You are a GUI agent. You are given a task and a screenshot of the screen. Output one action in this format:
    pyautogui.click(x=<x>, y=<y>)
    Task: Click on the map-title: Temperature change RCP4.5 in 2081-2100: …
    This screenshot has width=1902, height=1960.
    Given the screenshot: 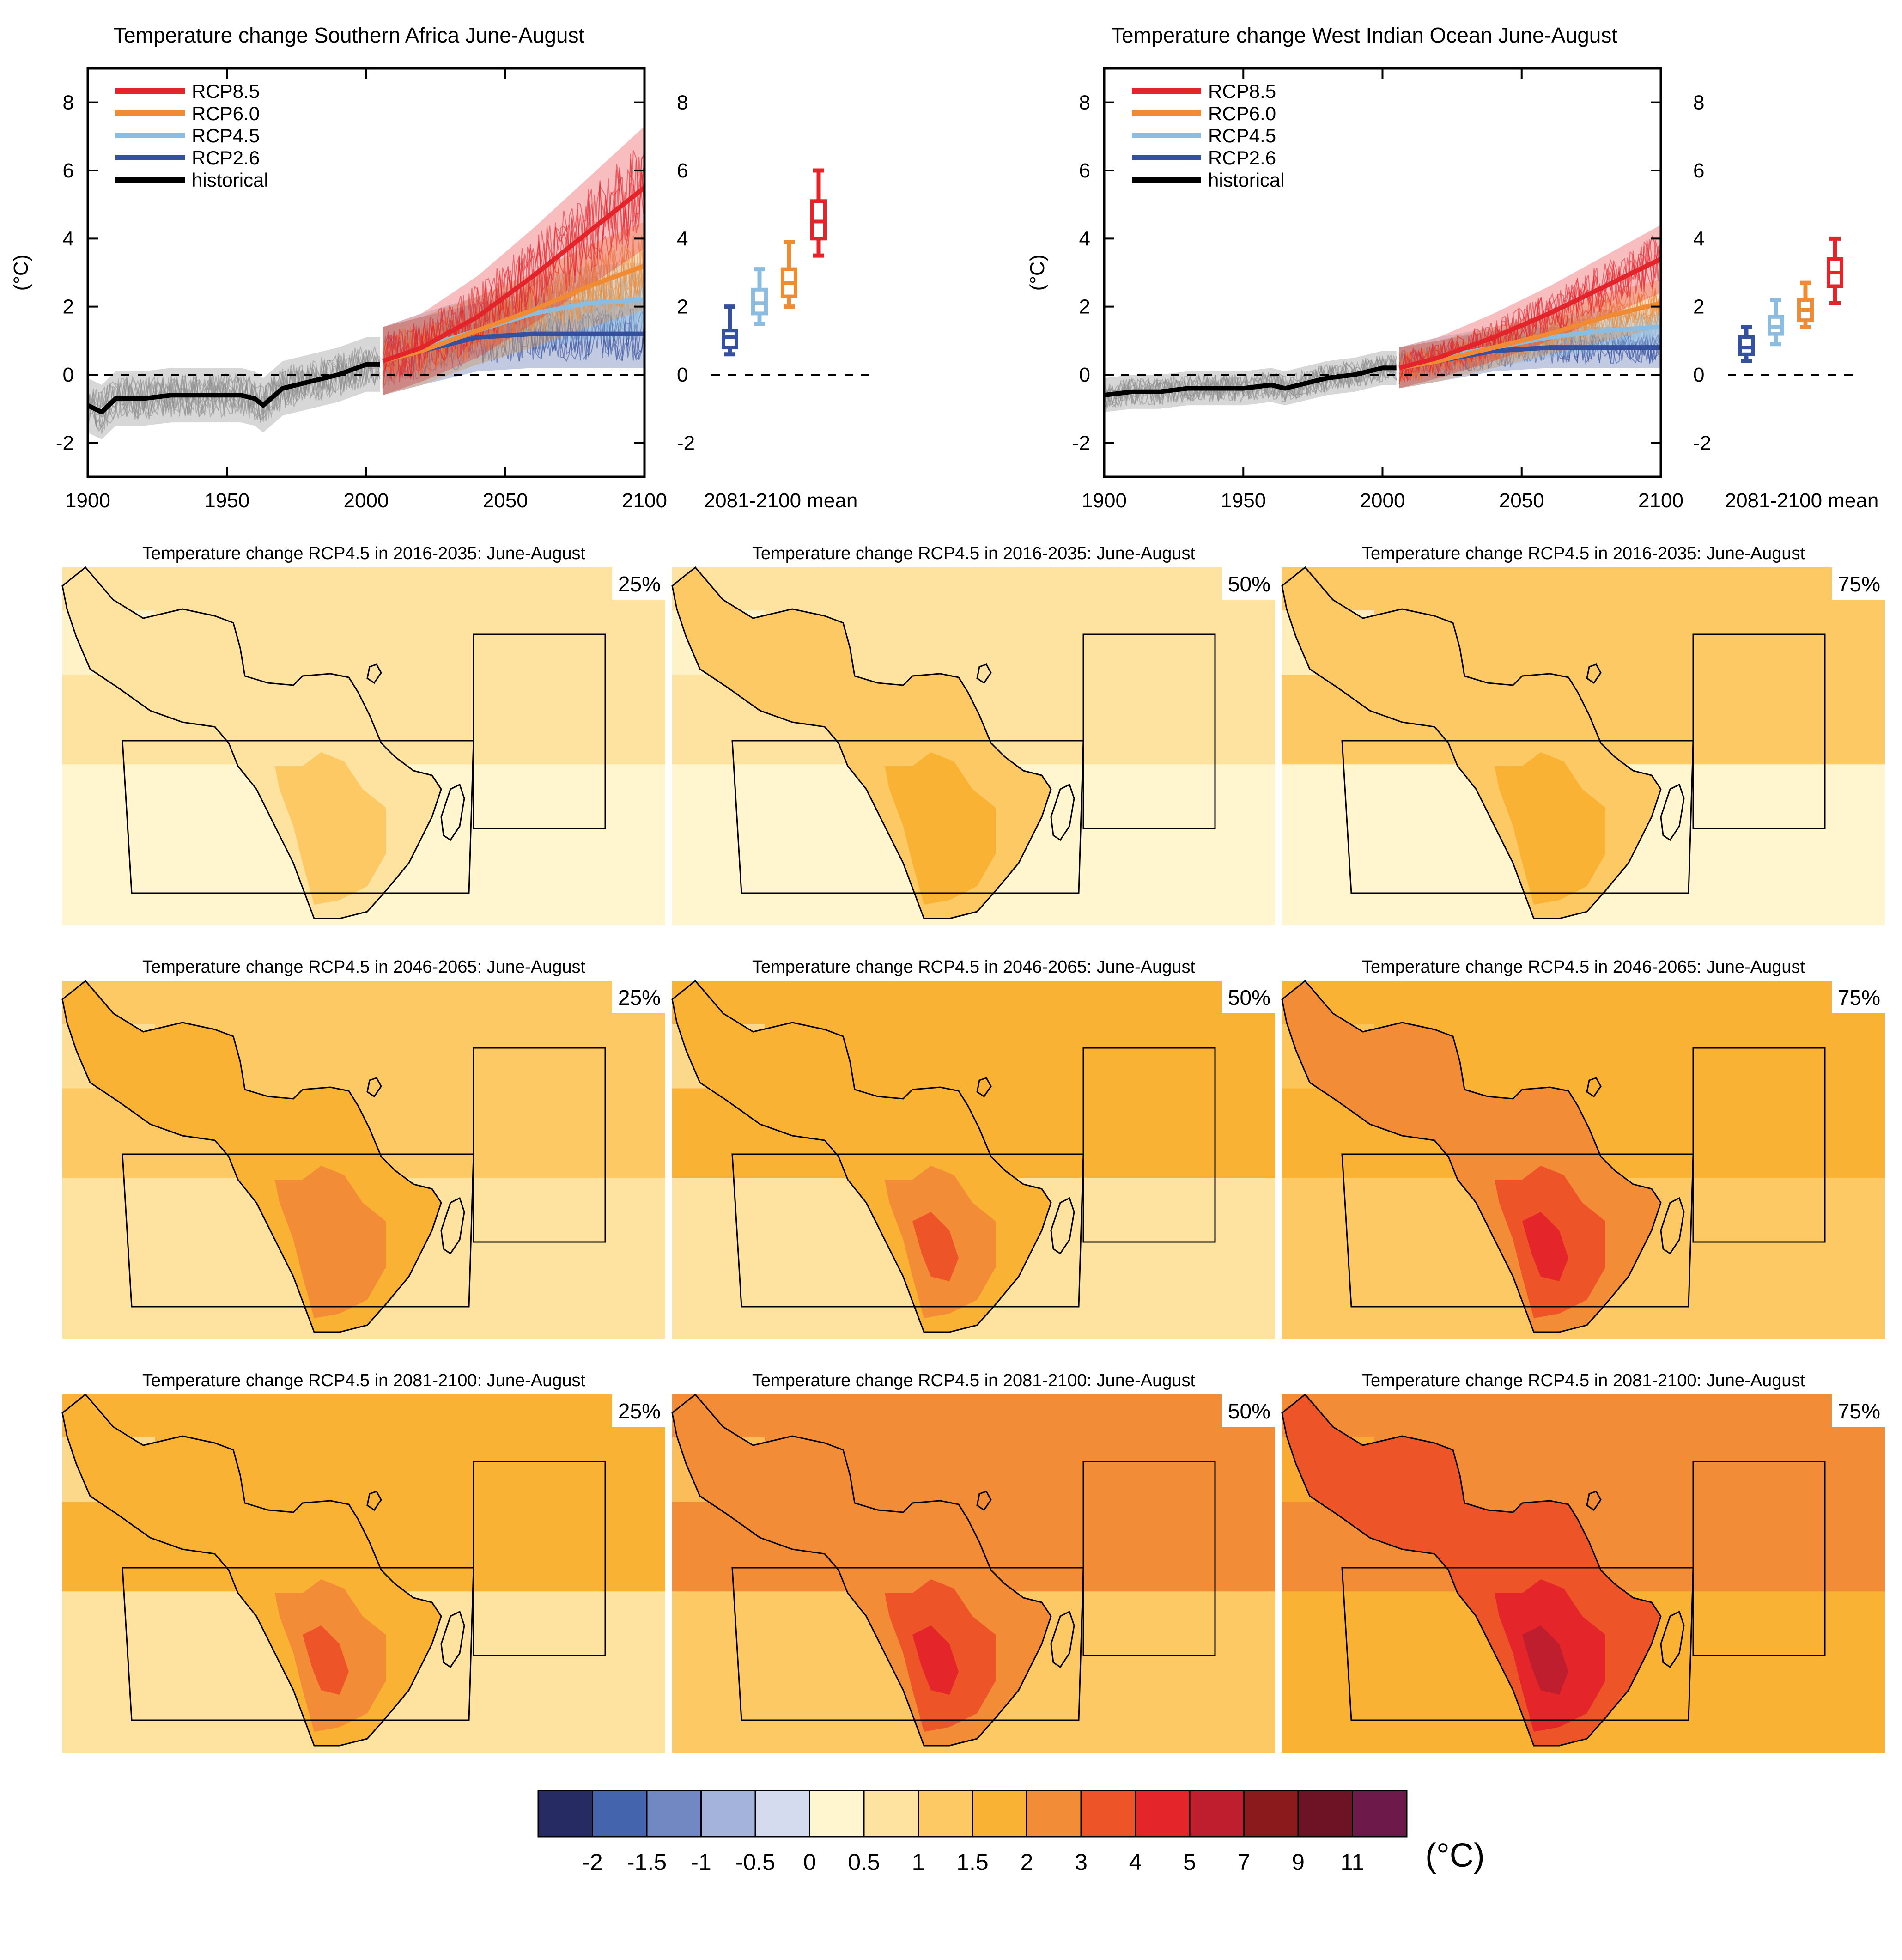 What is the action you would take?
    pyautogui.click(x=1583, y=1380)
    